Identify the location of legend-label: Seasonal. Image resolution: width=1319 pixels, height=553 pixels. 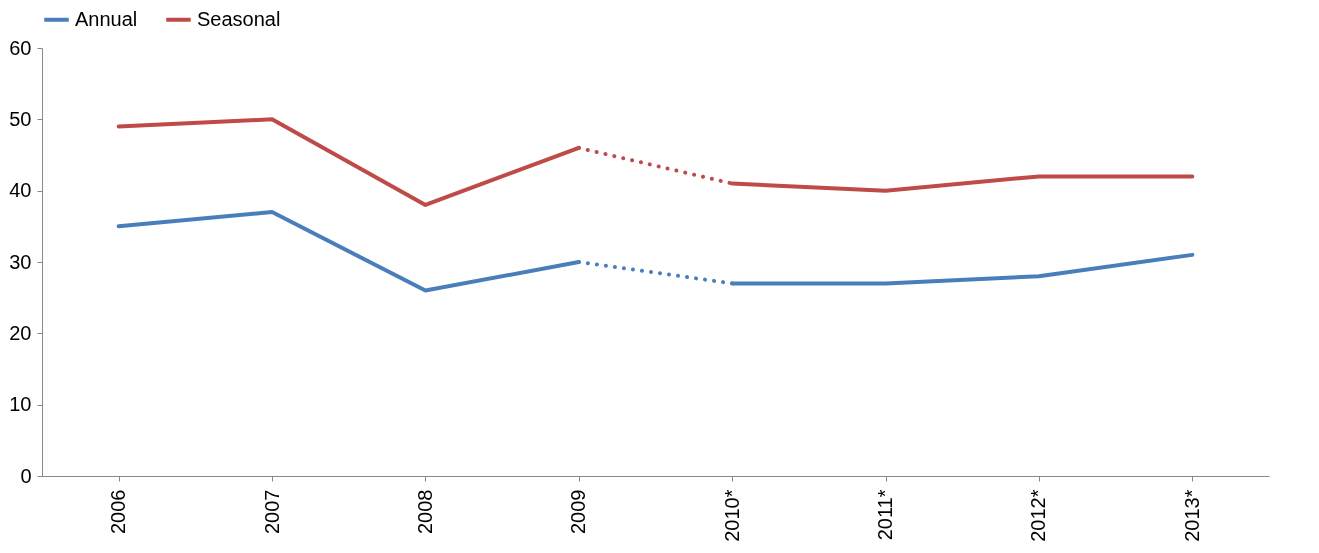
(239, 18).